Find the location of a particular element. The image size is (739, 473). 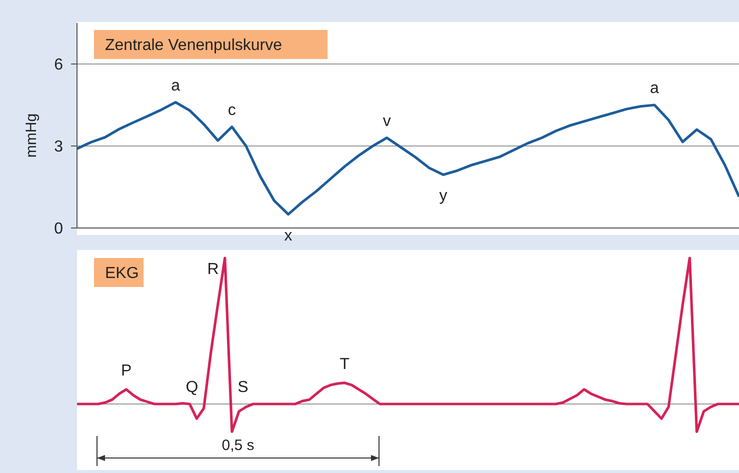

annotation: Q is located at coordinates (192, 387).